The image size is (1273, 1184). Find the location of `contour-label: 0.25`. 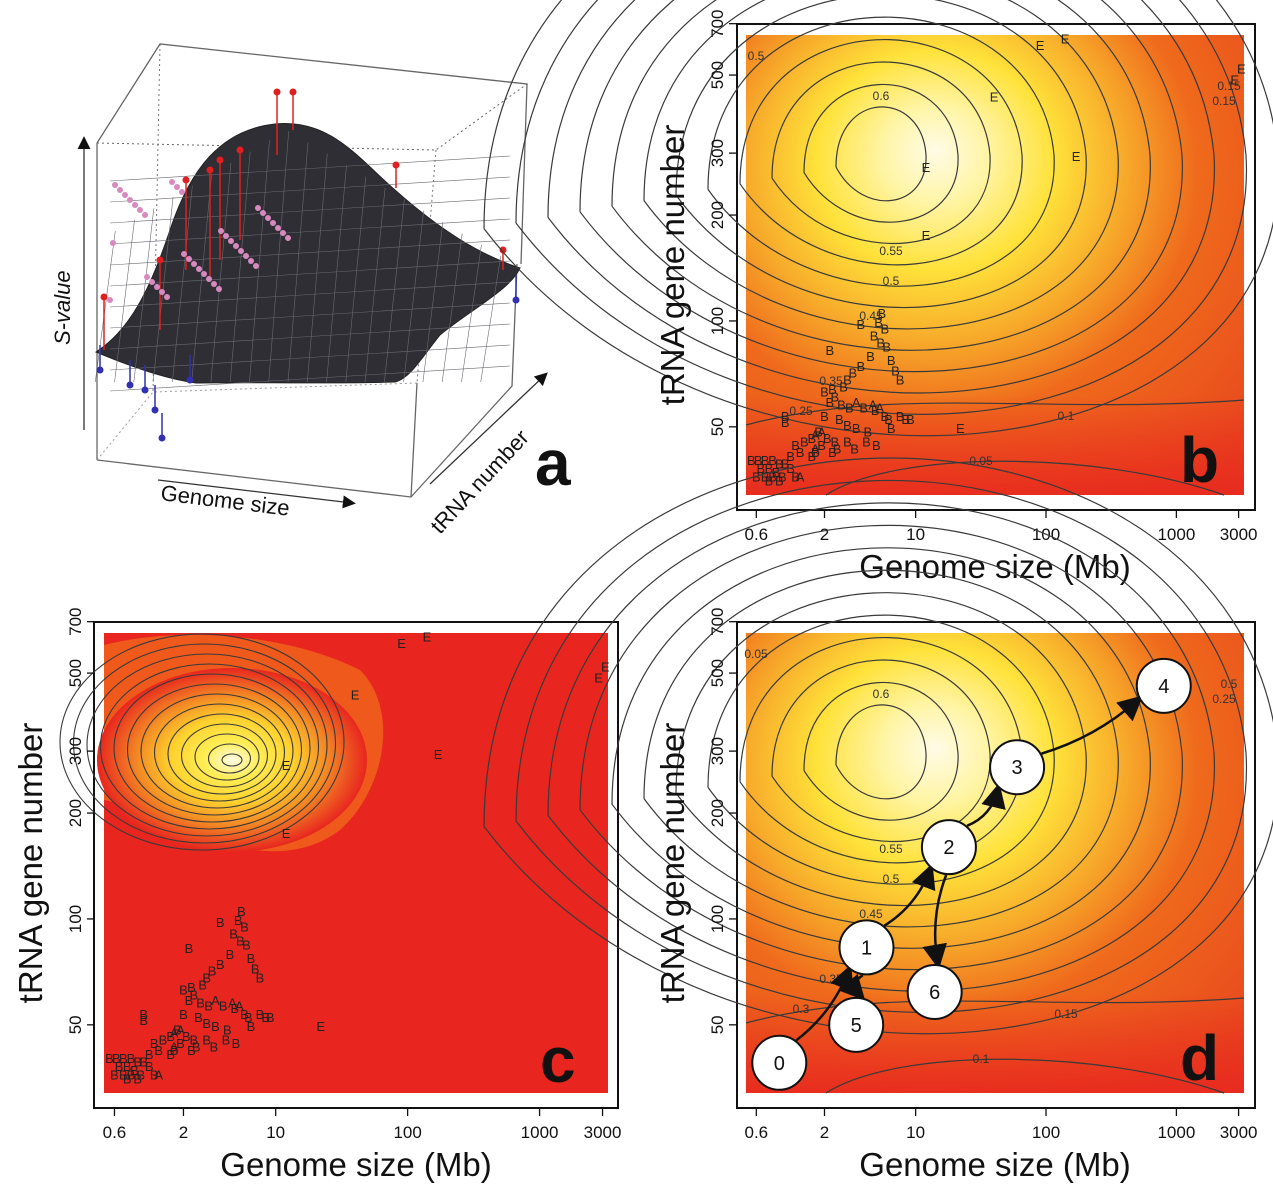

contour-label: 0.25 is located at coordinates (1224, 699).